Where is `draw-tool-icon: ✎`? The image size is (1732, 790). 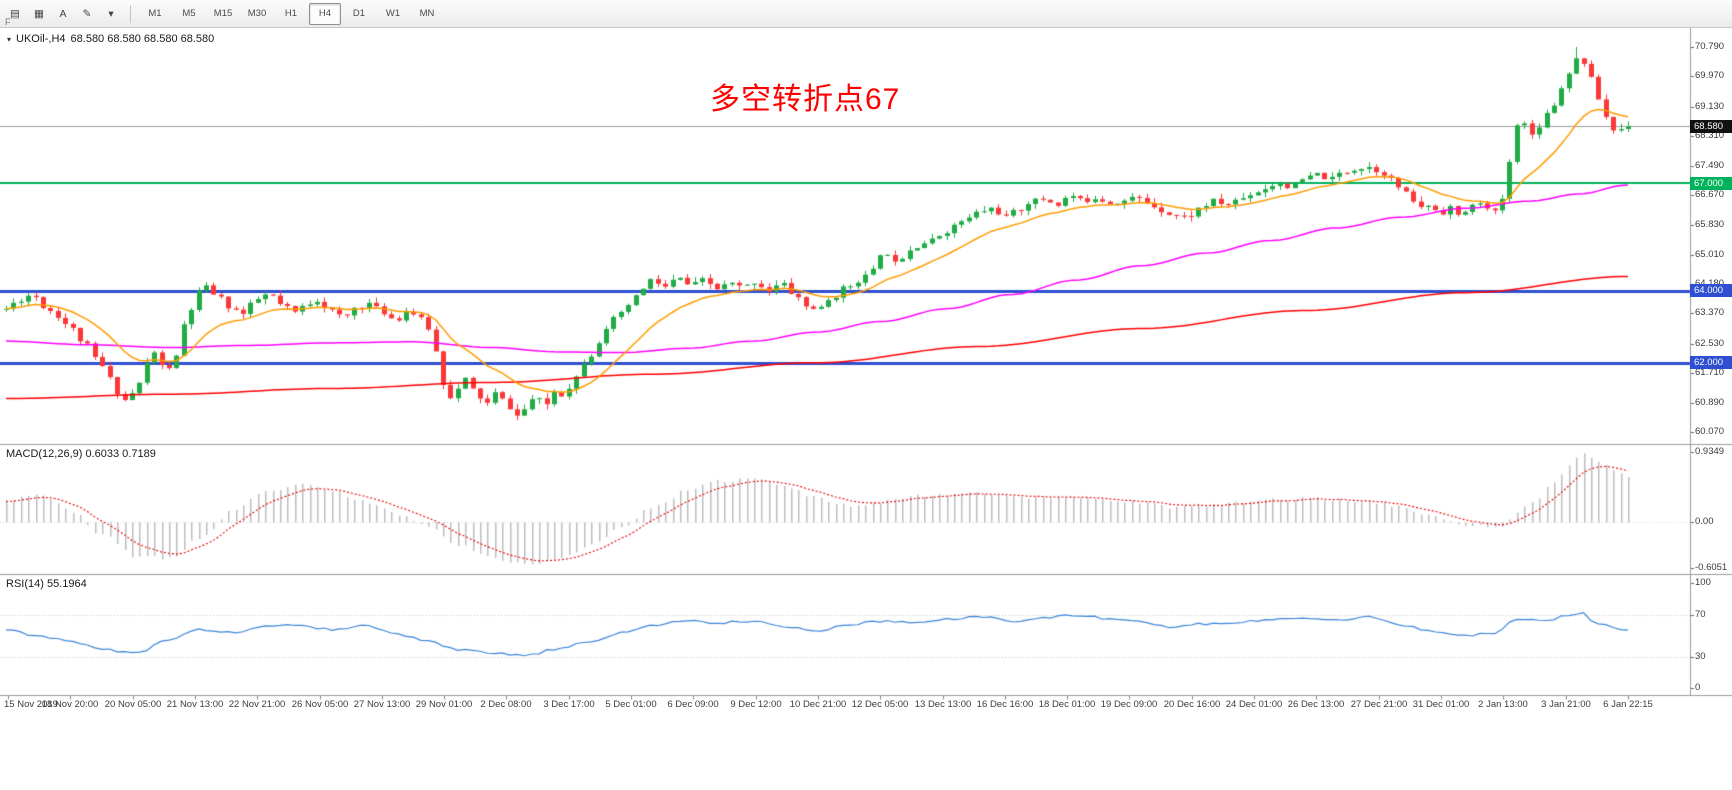 draw-tool-icon: ✎ is located at coordinates (87, 13).